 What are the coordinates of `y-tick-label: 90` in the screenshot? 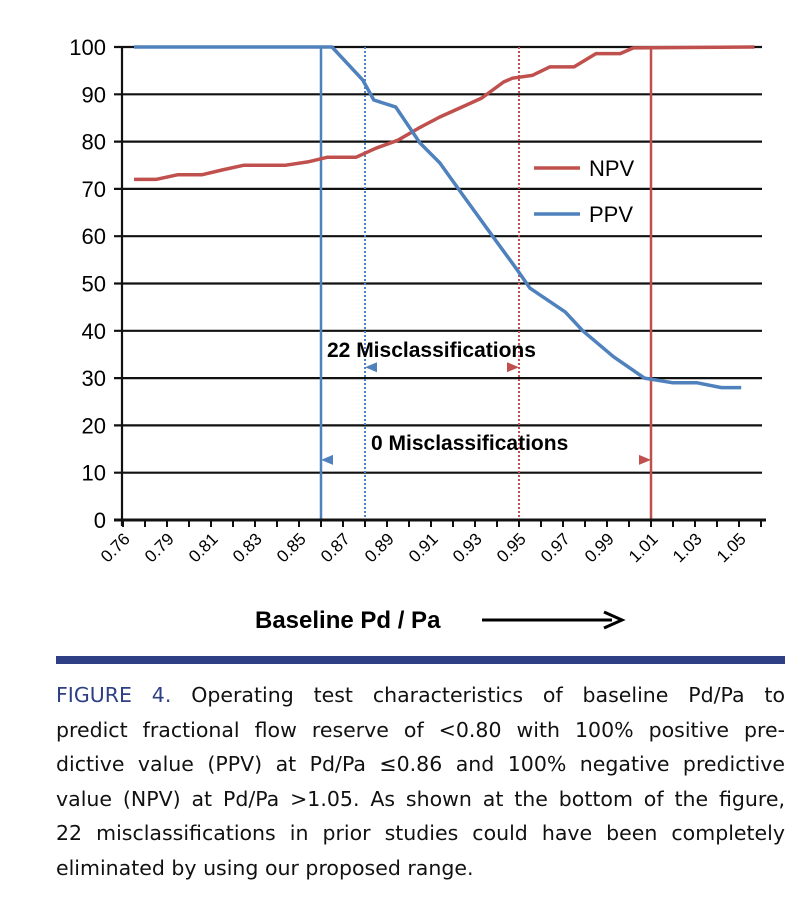 It's located at (94, 94).